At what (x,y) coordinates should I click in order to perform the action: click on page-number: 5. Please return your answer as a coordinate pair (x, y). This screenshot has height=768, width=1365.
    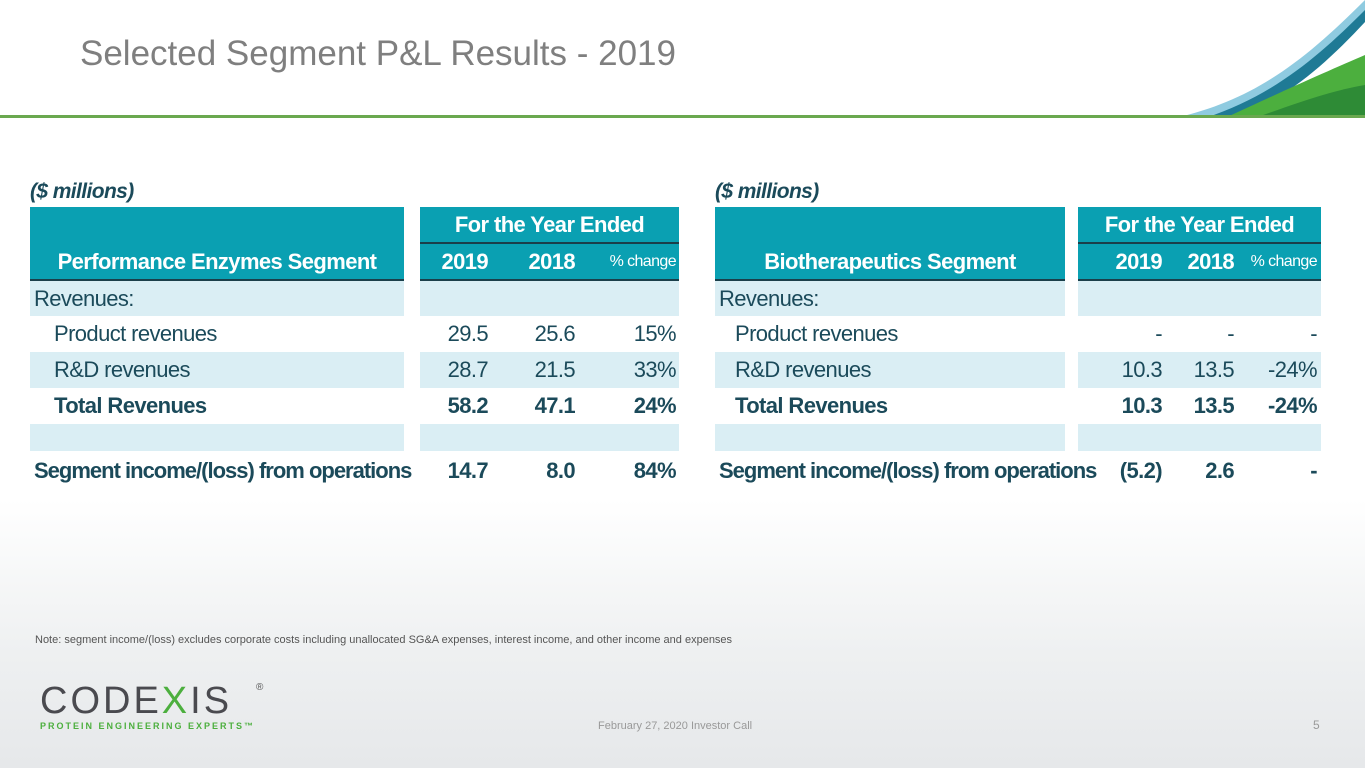
    Looking at the image, I should click on (1316, 725).